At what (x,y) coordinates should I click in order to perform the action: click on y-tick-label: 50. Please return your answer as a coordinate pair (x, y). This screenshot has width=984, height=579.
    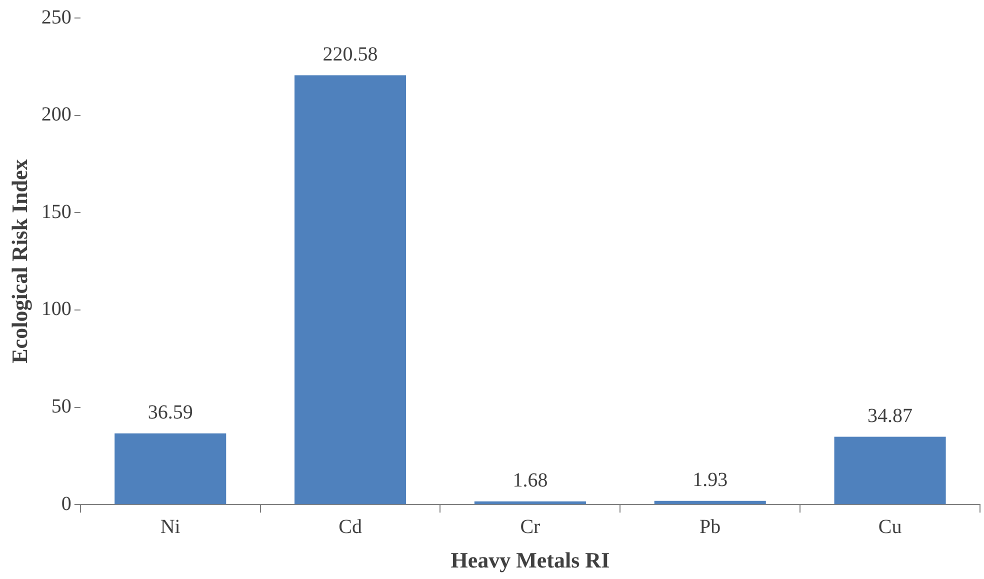
    Looking at the image, I should click on (61, 407).